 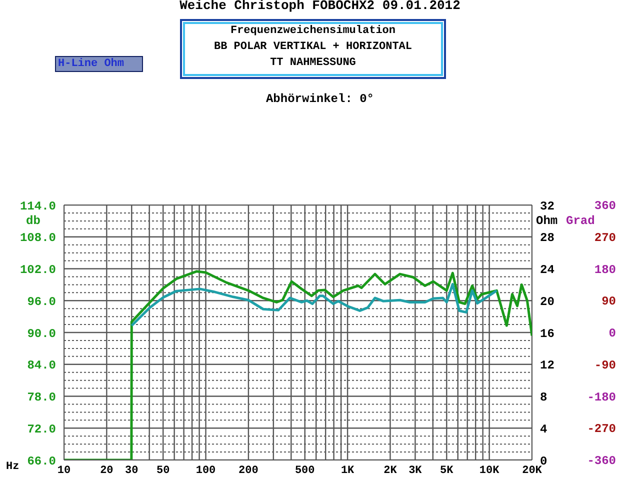 I want to click on x-tick-label: 100, so click(x=206, y=470).